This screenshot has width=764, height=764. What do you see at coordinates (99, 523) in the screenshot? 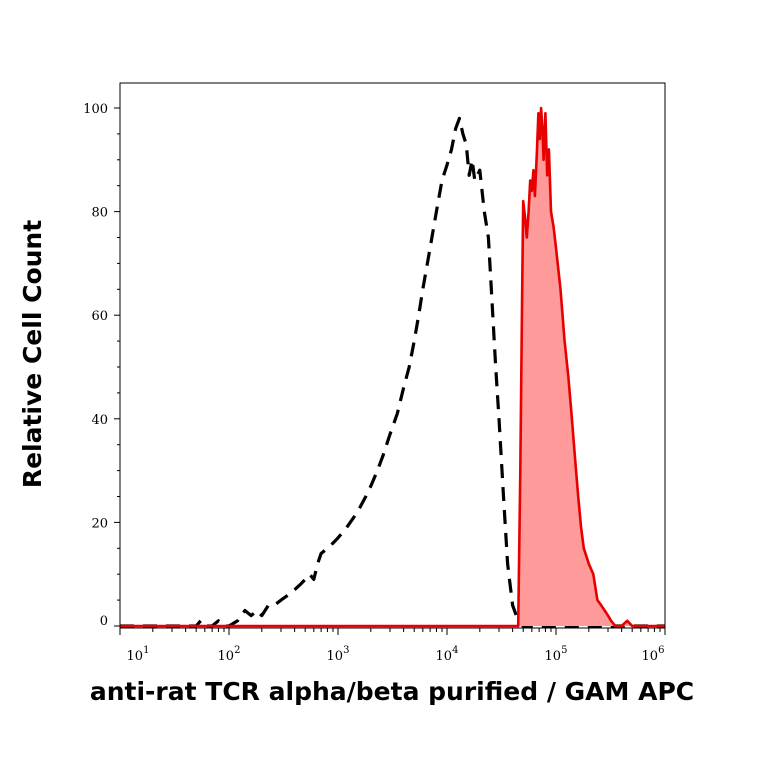
I see `y-tick-label: 20` at bounding box center [99, 523].